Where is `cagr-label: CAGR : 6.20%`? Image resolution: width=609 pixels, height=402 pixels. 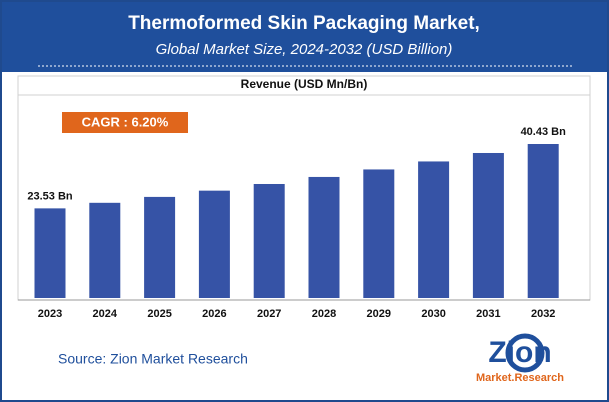 cagr-label: CAGR : 6.20% is located at coordinates (125, 121).